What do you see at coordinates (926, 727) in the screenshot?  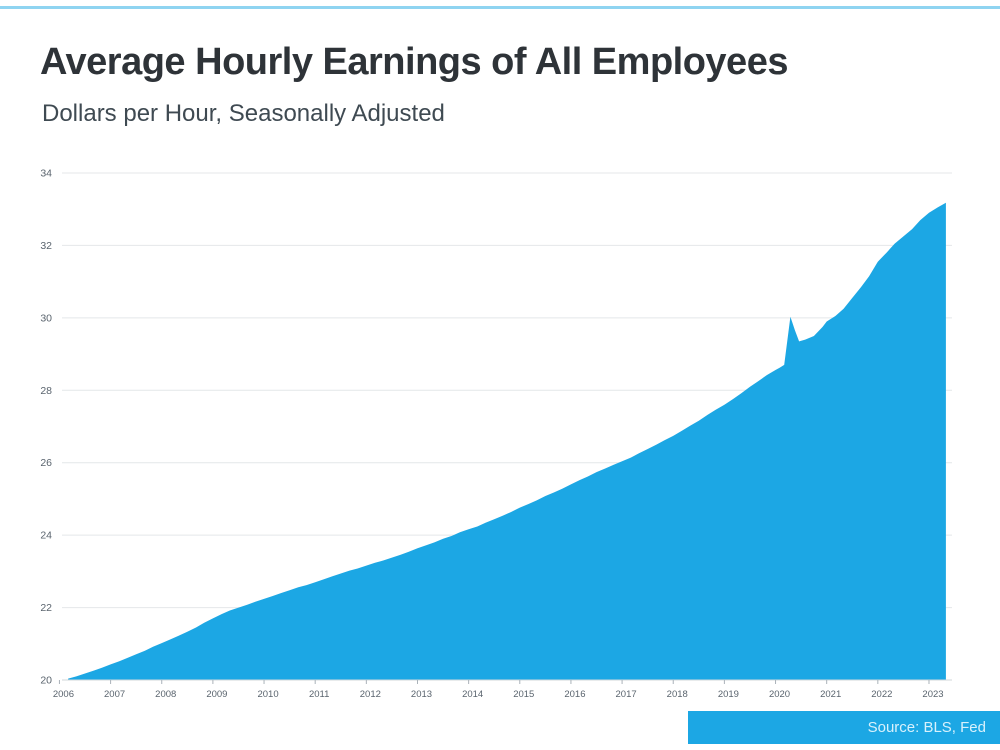 I see `source-label: Source: BLS, Fed` at bounding box center [926, 727].